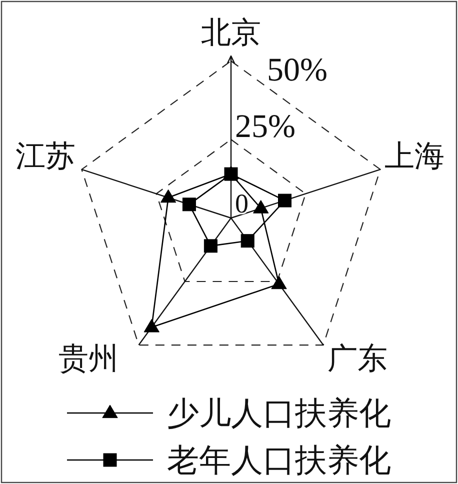 The height and width of the screenshot is (484, 458). Describe the element at coordinates (88, 359) in the screenshot. I see `category-label: 贵州` at that location.